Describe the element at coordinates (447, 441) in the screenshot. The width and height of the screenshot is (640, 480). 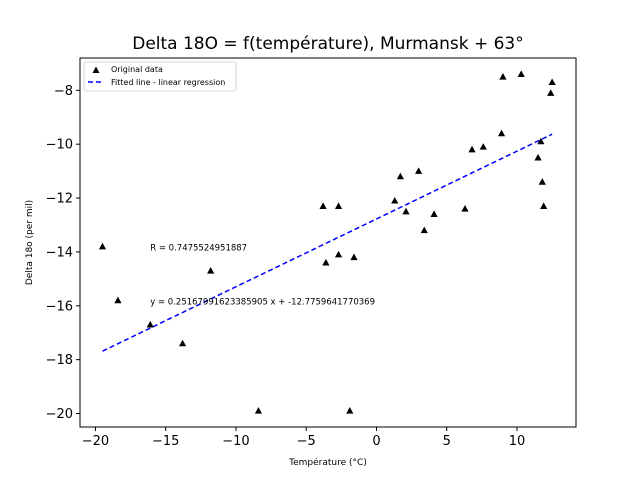
I see `x-tick-label: 5` at that location.